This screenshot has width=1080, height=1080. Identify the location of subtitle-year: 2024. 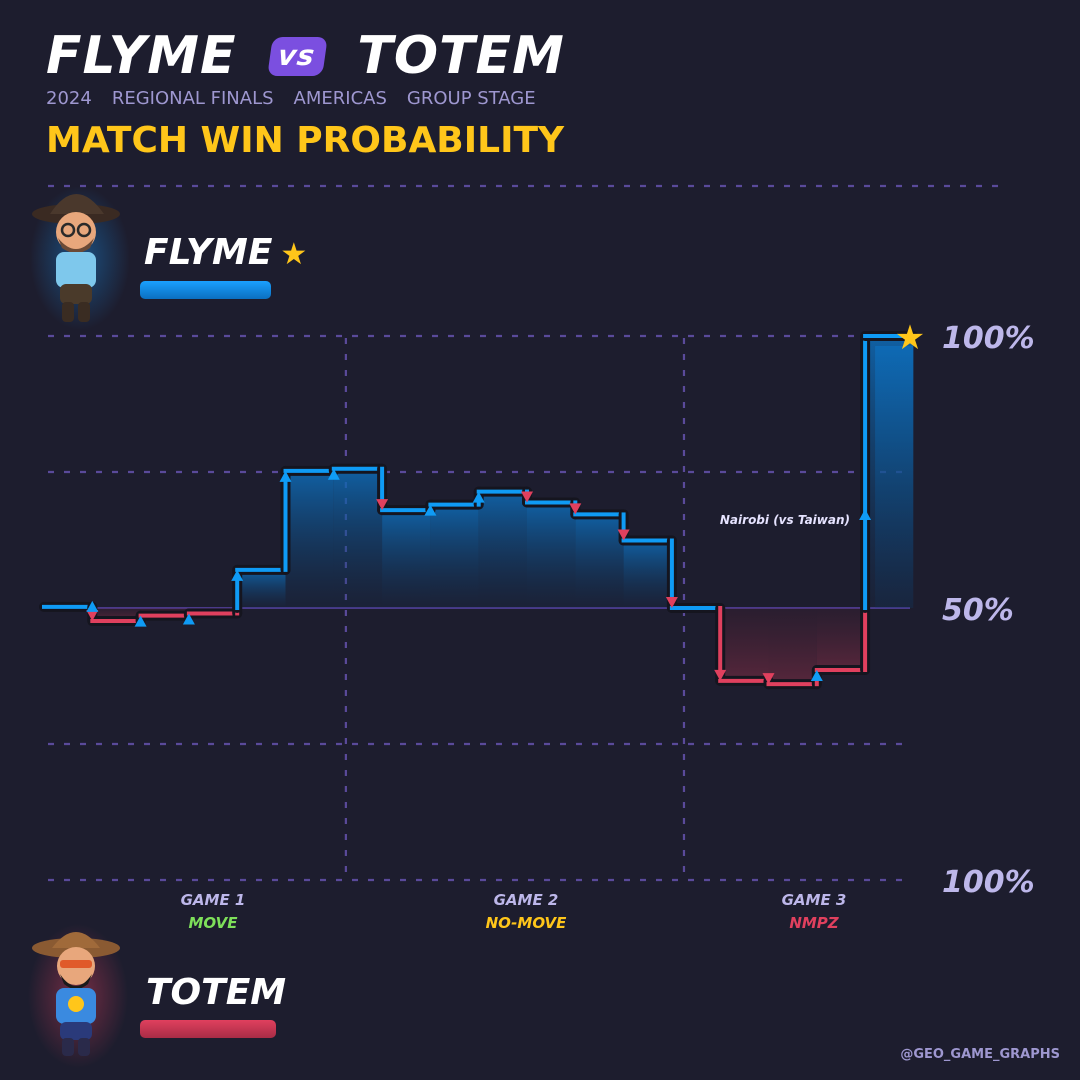
(69, 98).